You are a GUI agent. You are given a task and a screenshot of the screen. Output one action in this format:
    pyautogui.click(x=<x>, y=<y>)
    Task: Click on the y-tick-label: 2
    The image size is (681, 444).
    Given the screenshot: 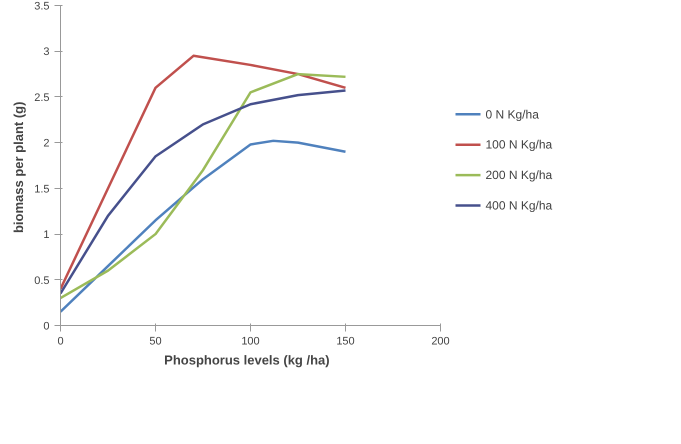 What is the action you would take?
    pyautogui.click(x=46, y=144)
    